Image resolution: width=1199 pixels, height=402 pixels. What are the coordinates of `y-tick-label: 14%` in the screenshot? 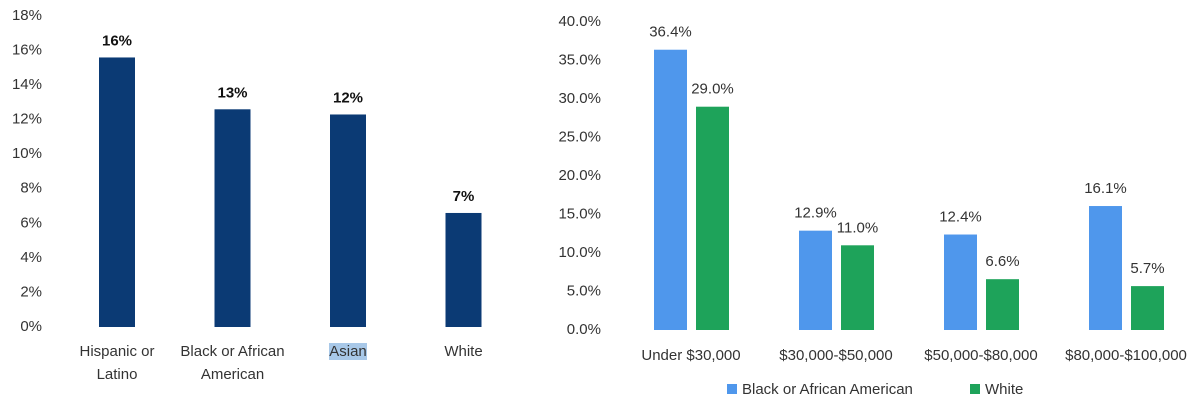 It's located at (27, 84).